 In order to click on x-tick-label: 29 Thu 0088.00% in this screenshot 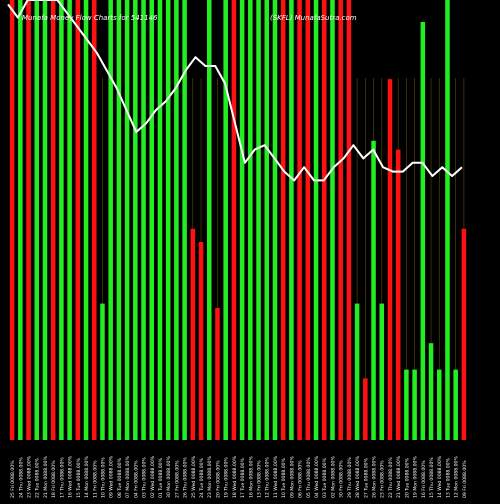, I will do `click(350, 477)`.